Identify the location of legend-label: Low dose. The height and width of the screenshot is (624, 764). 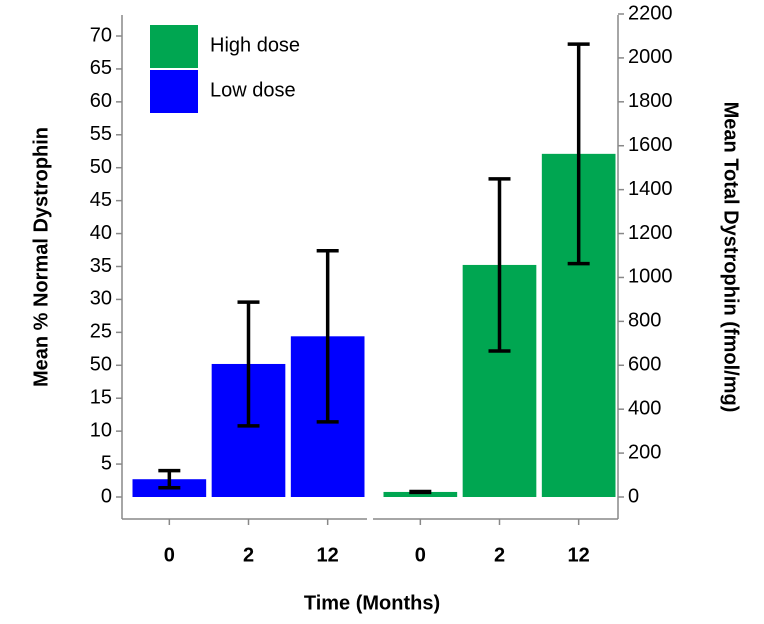
(253, 90).